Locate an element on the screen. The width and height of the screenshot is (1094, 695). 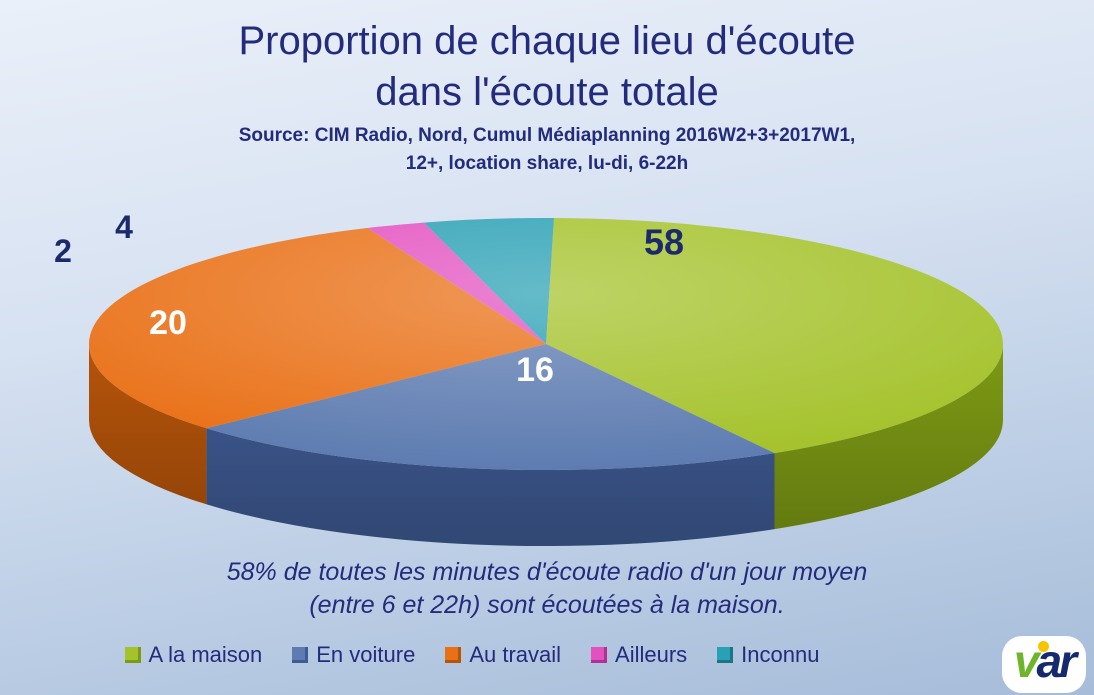
value-label-en-voiture: 16 is located at coordinates (535, 370).